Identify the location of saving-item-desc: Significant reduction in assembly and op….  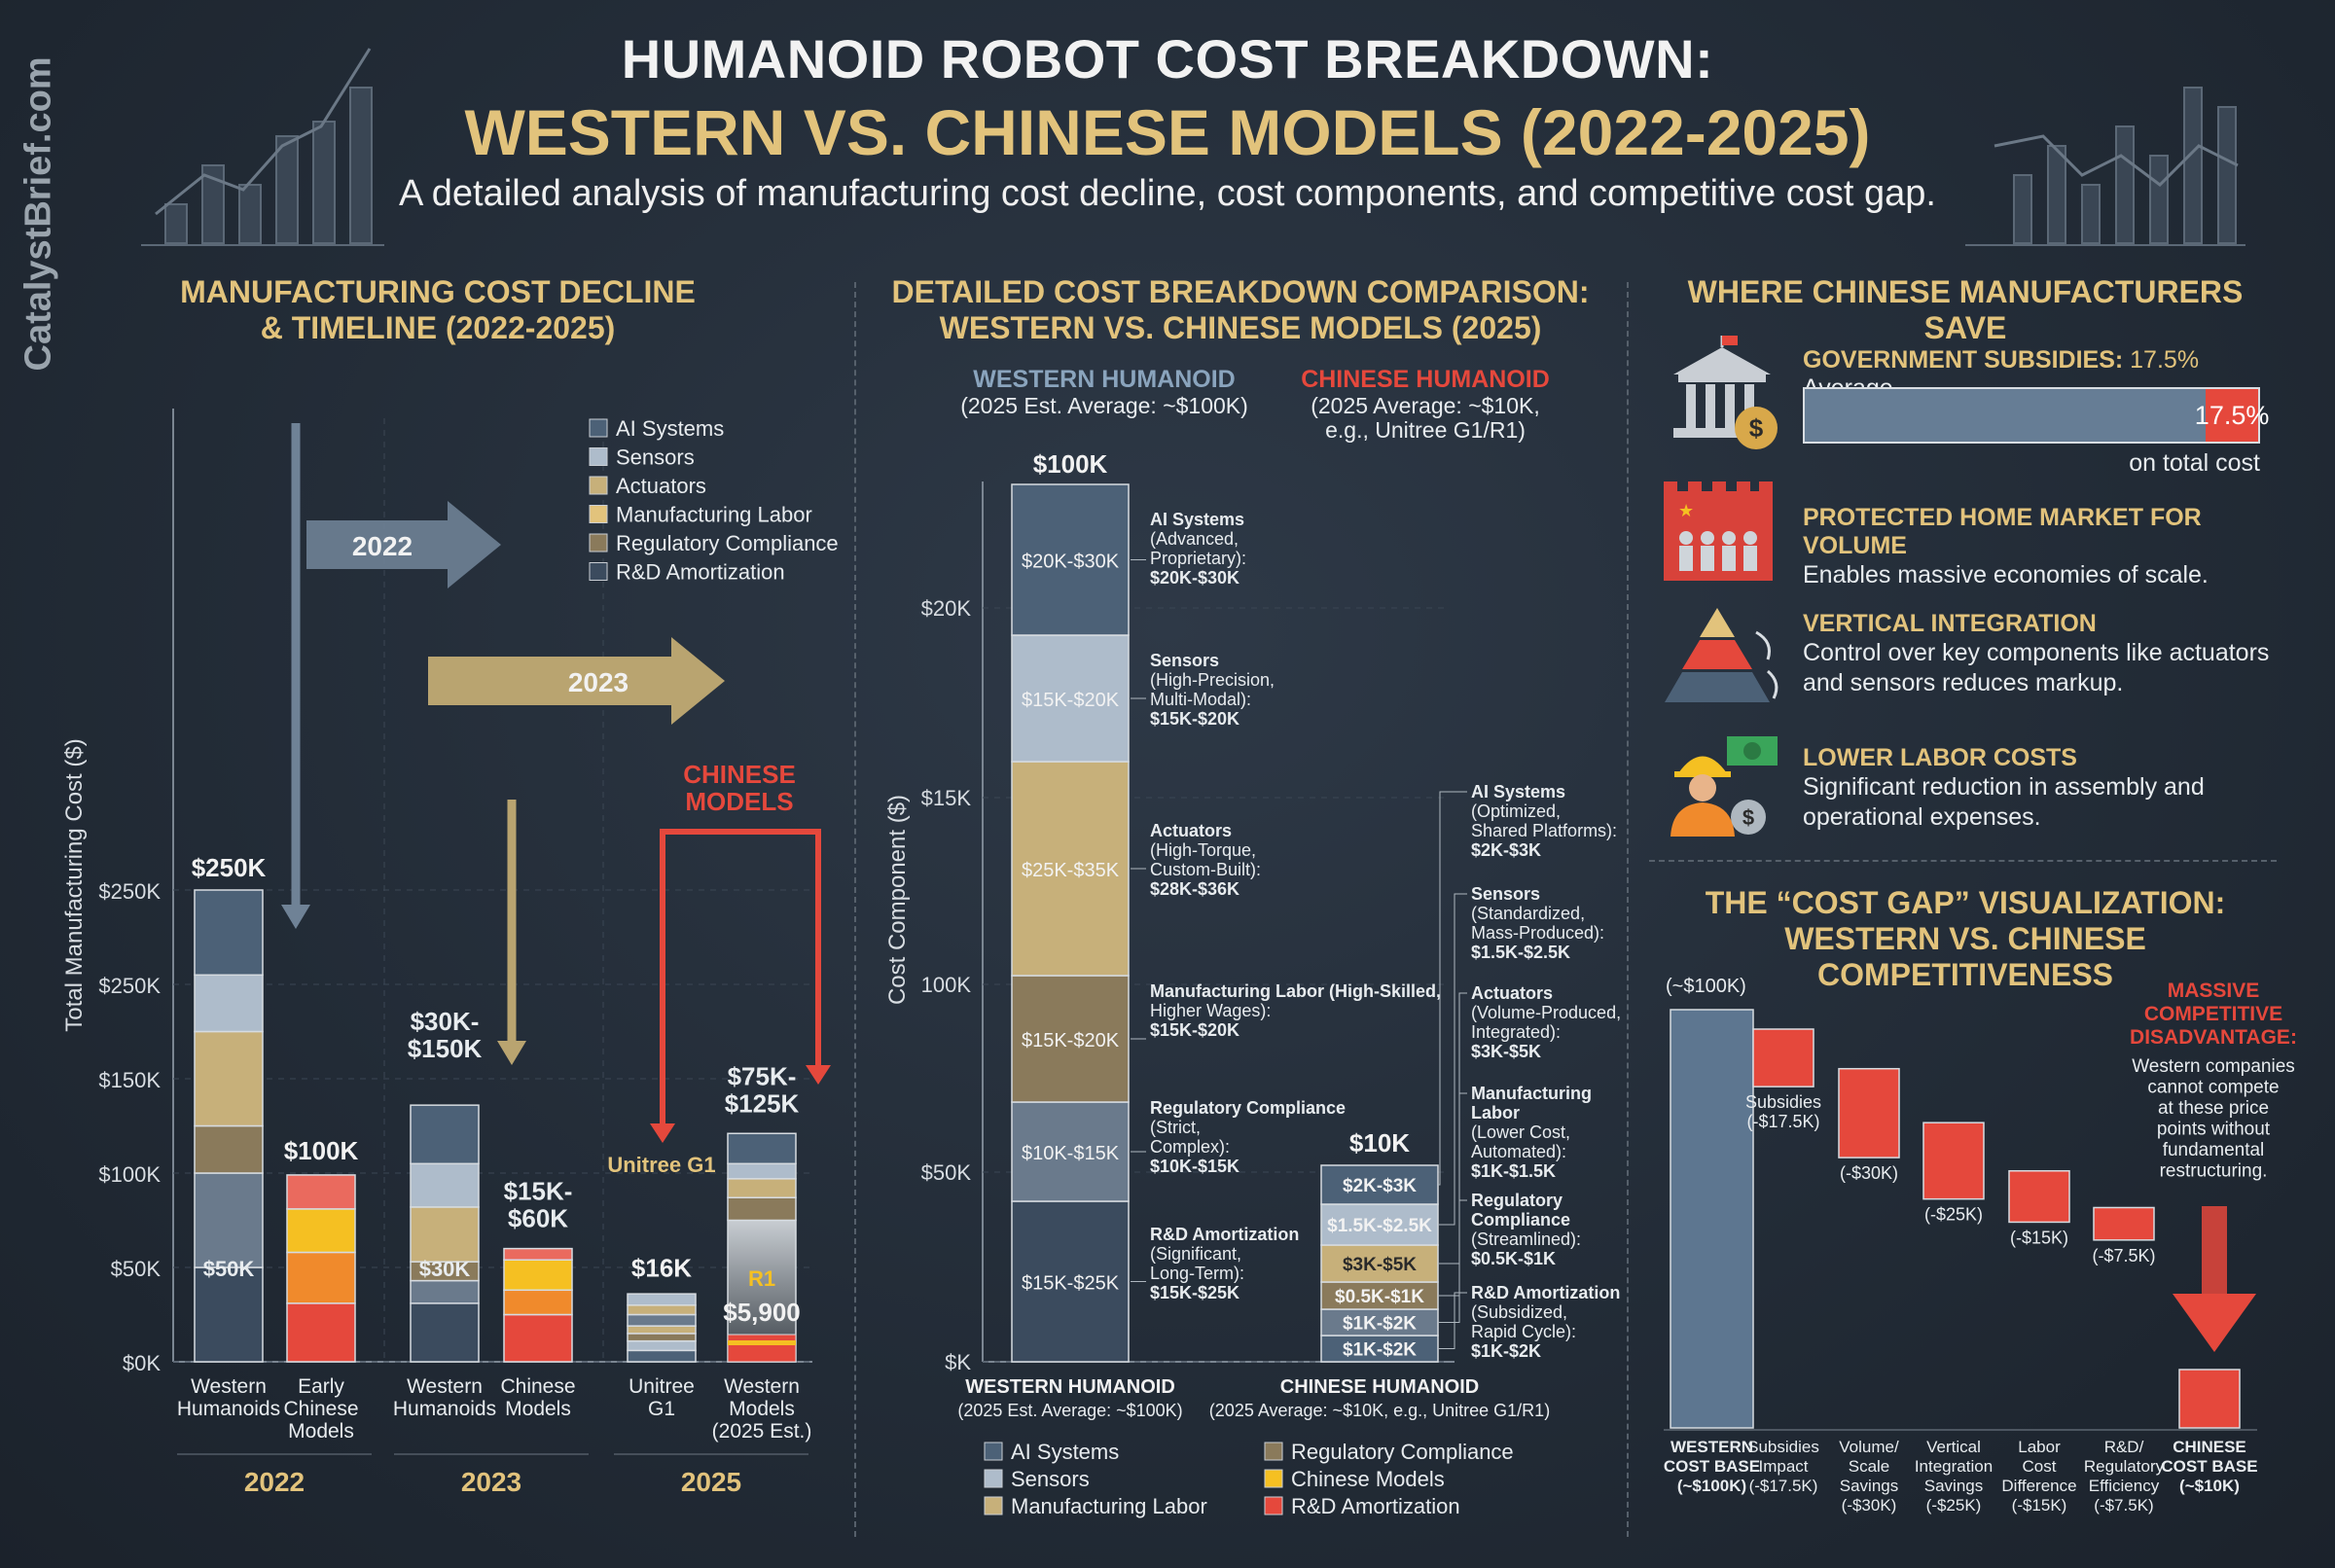
(2004, 803).